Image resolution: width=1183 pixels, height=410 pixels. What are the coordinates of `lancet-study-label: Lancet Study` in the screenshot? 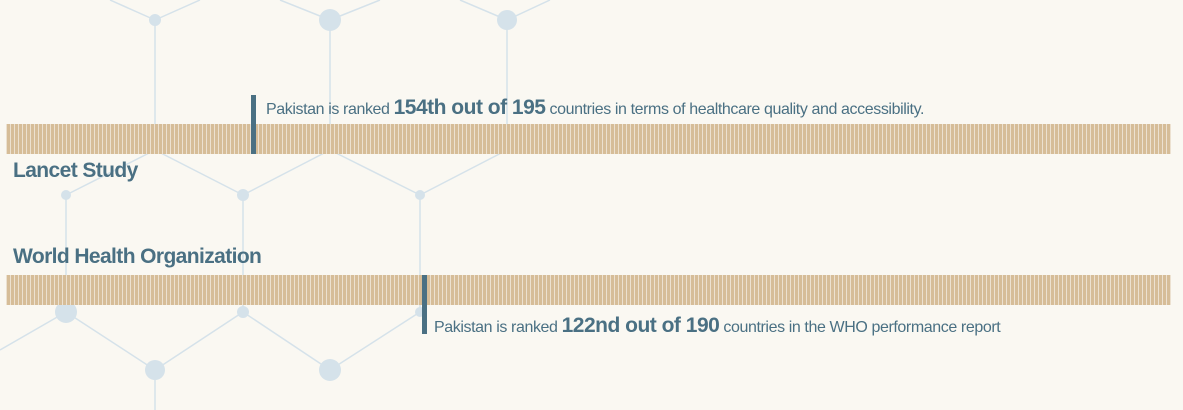 It's located at (75, 170).